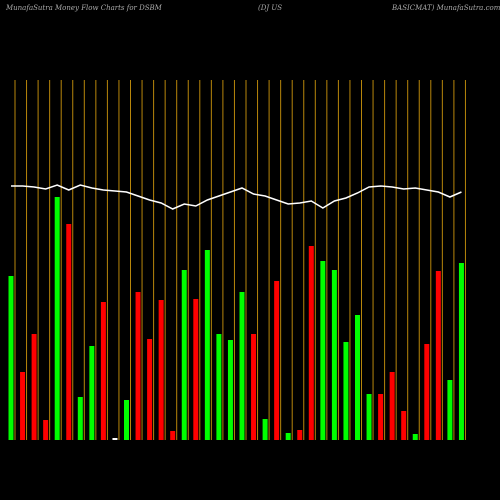 Image resolution: width=500 pixels, height=500 pixels. What do you see at coordinates (84, 8) in the screenshot?
I see `chart-title: MunafaSutra Money Flow Charts for DSBM` at bounding box center [84, 8].